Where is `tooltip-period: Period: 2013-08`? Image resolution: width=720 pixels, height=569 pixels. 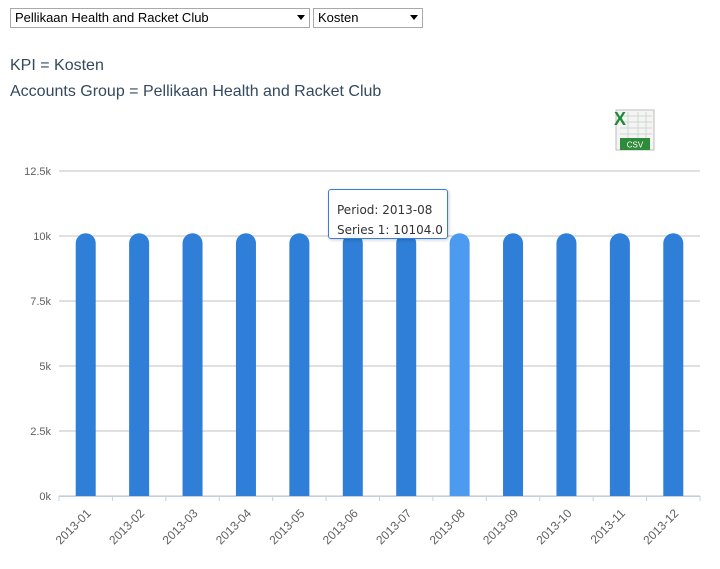 tooltip-period: Period: 2013-08 is located at coordinates (385, 210).